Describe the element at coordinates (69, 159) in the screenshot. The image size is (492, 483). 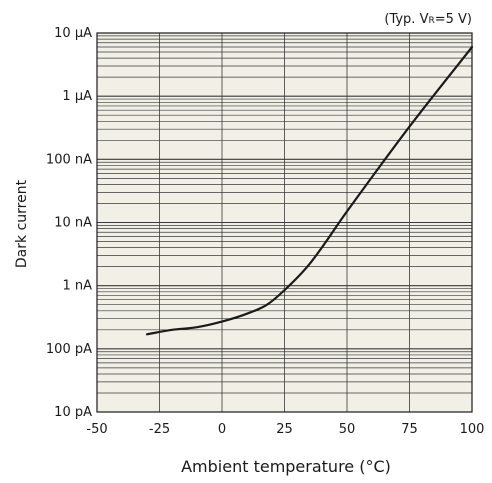
I see `y-tick-label: 100 nA` at that location.